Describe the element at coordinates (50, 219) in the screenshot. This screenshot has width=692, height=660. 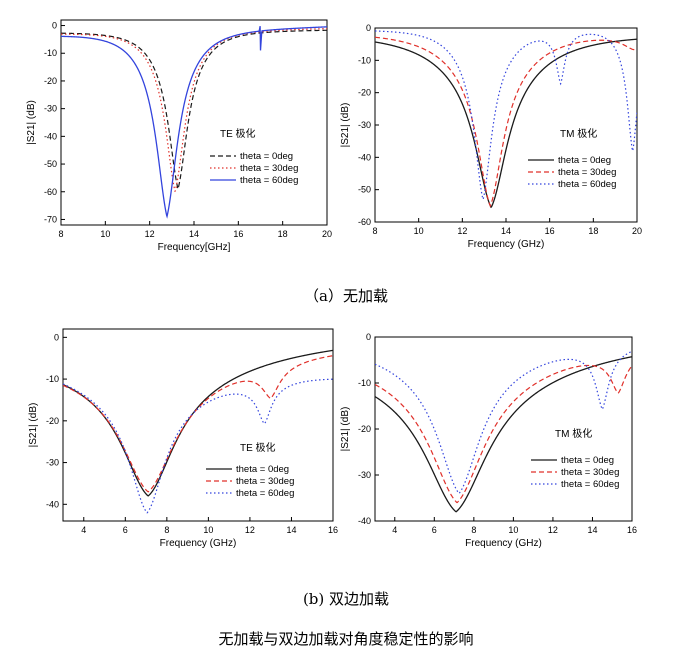
I see `y-tick-label: -70` at that location.